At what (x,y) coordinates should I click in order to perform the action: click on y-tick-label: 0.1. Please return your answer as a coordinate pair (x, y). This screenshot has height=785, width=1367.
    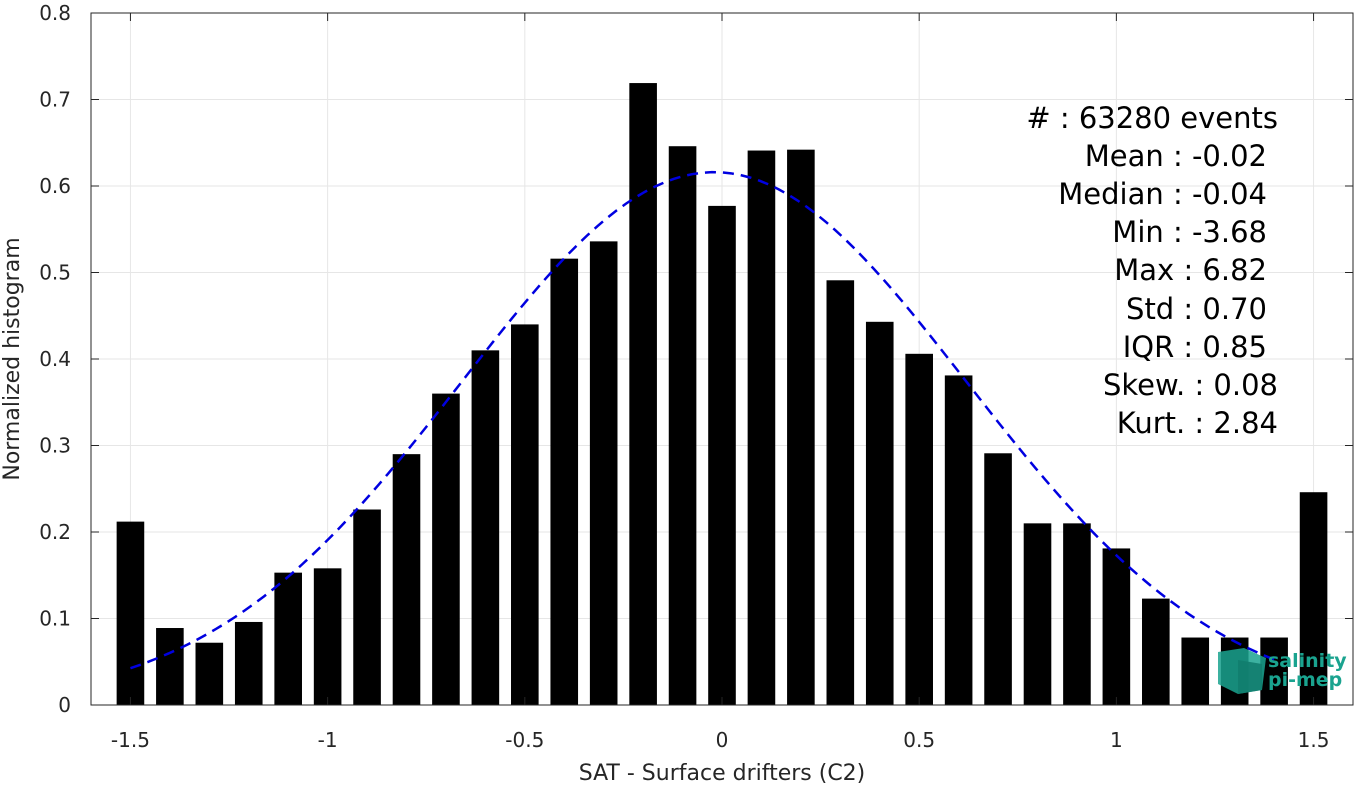
    Looking at the image, I should click on (55, 619).